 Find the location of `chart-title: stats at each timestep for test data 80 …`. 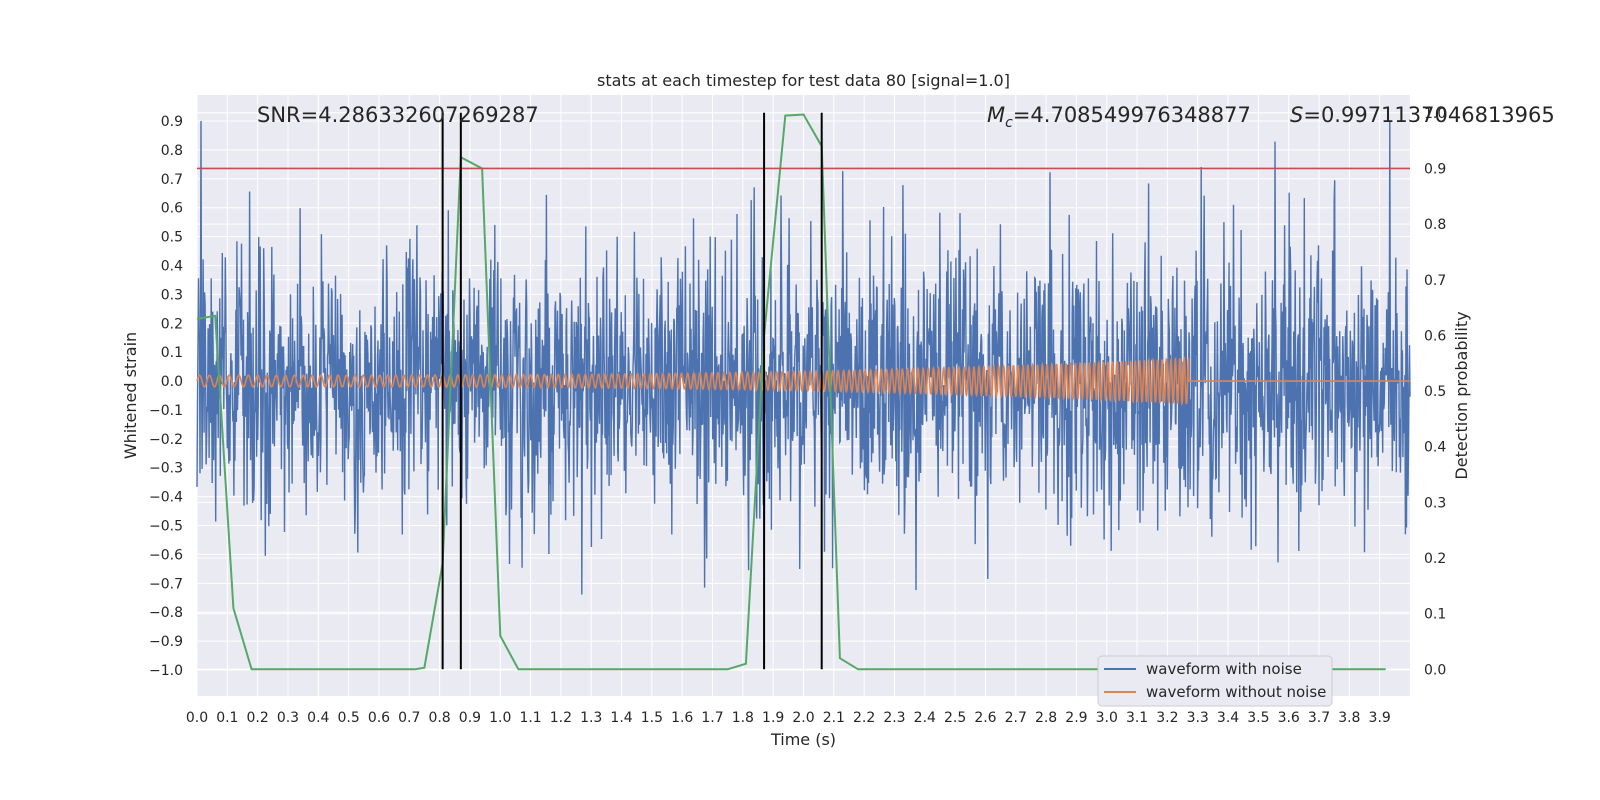

chart-title: stats at each timestep for test data 80 … is located at coordinates (803, 80).